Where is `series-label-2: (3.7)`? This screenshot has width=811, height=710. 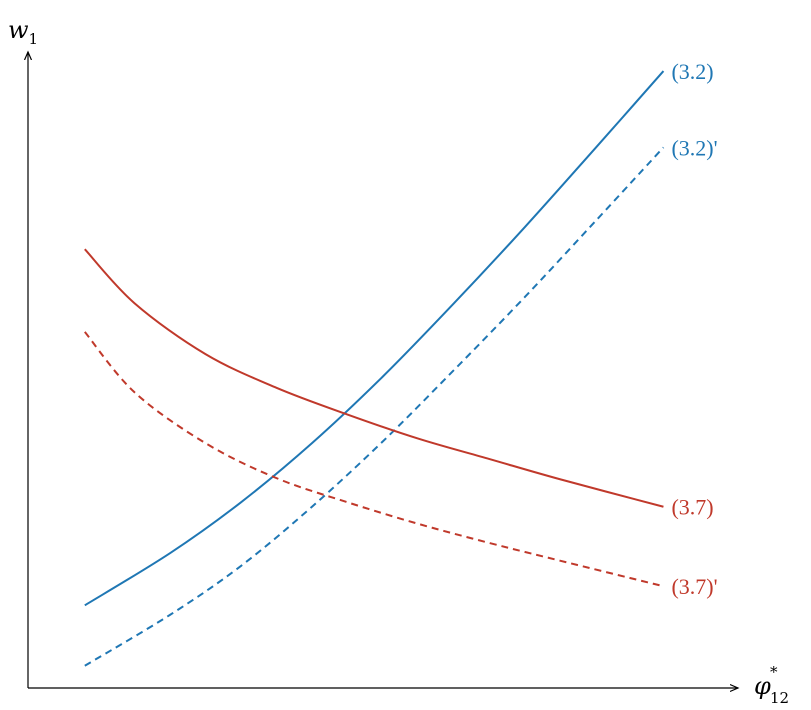 series-label-2: (3.7) is located at coordinates (692, 507).